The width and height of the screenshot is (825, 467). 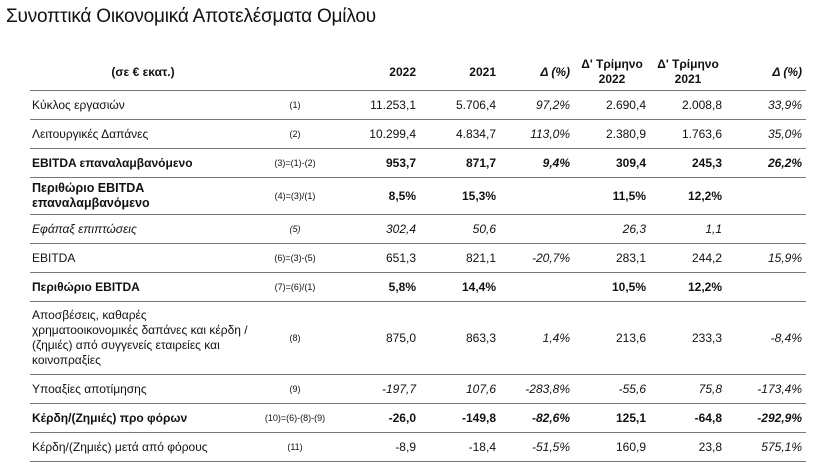 What do you see at coordinates (378, 258) in the screenshot?
I see `value-2022: 651,3` at bounding box center [378, 258].